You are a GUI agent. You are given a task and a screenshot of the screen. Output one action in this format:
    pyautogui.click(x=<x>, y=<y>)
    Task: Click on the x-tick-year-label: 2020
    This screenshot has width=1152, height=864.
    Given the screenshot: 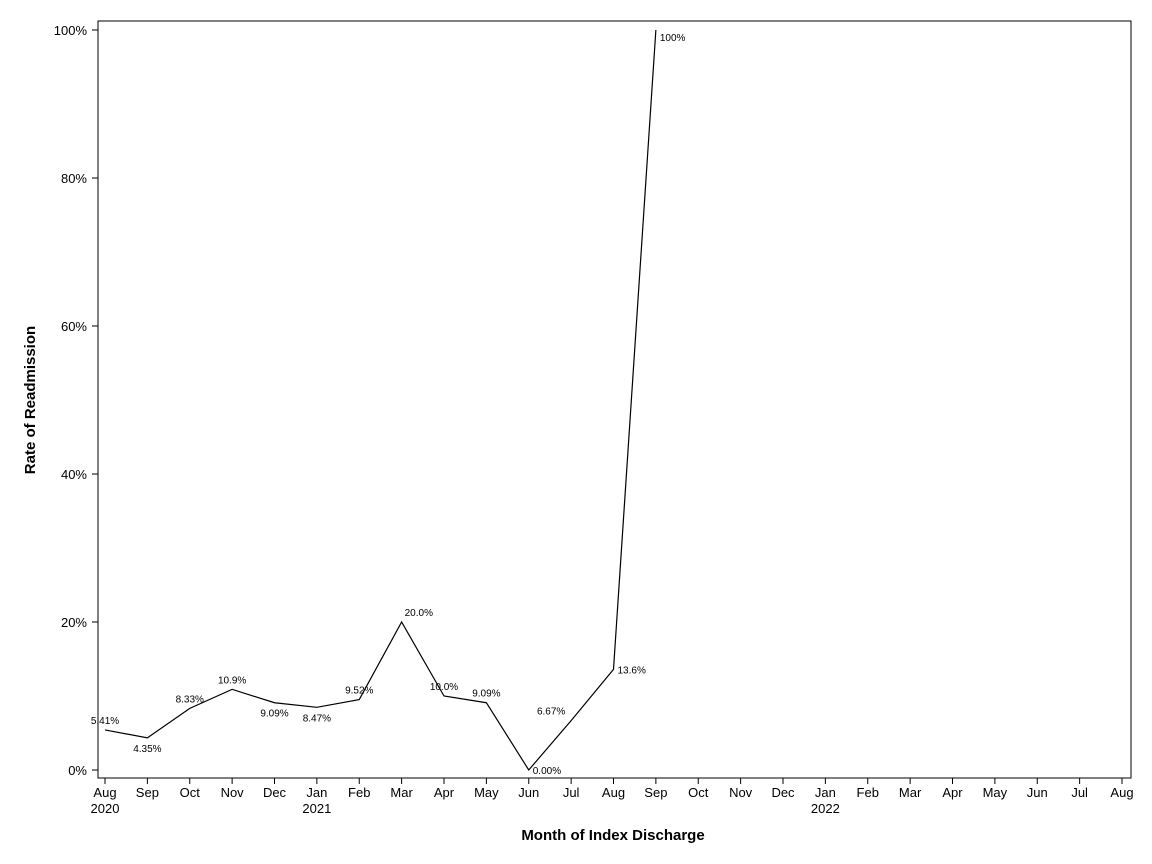 What is the action you would take?
    pyautogui.click(x=105, y=808)
    